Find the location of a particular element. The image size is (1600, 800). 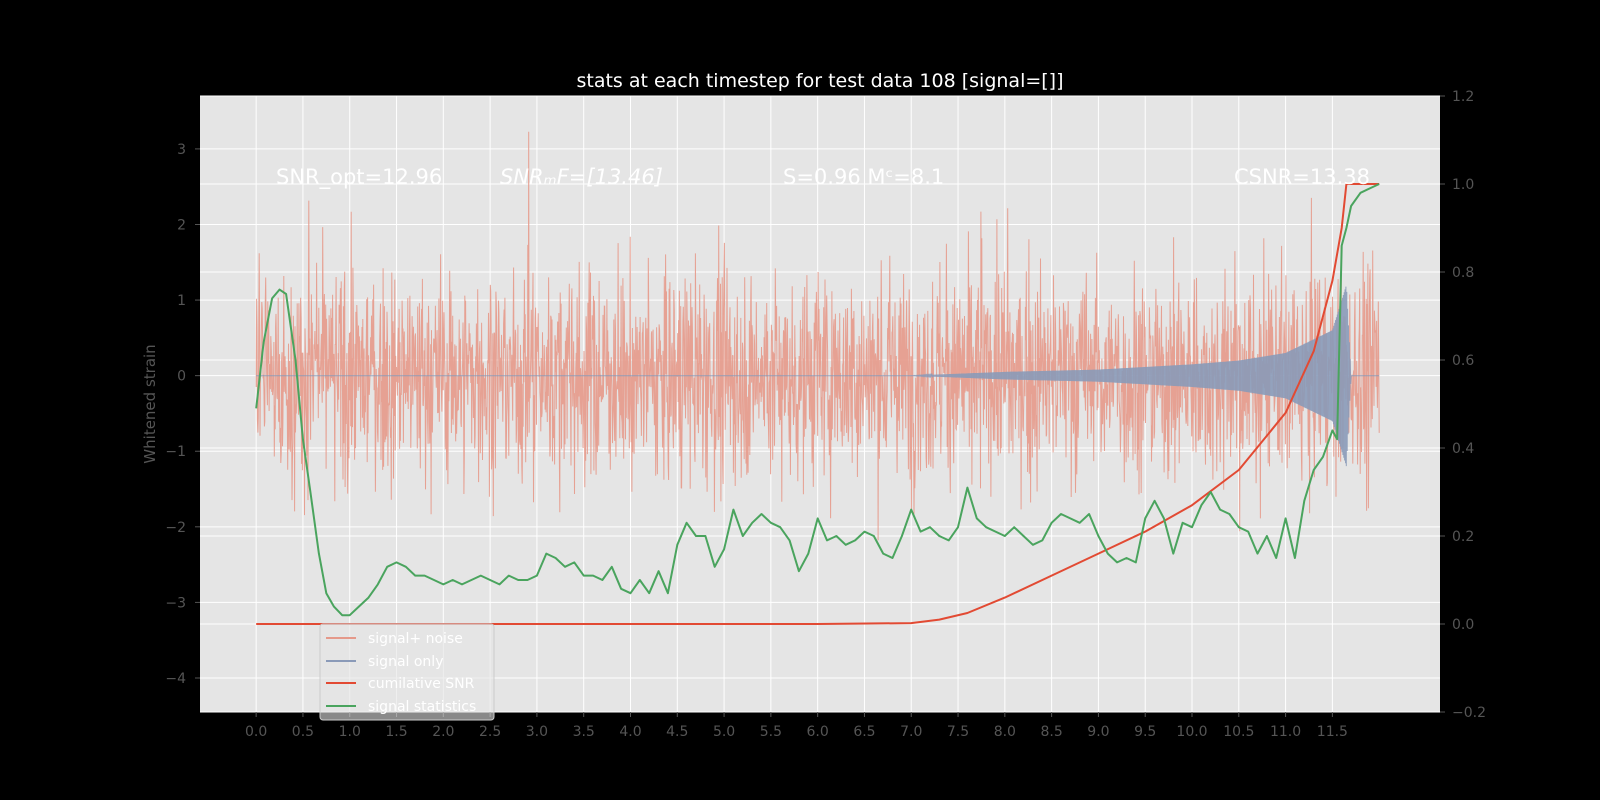

x-tick-label: 8.5 is located at coordinates (1051, 732).